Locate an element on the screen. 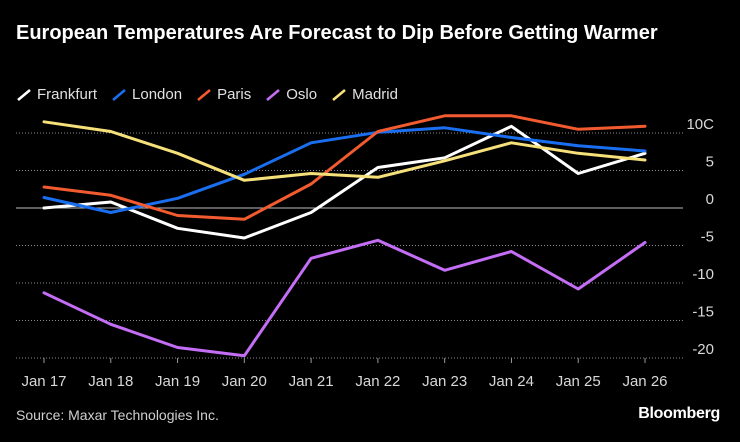  x-tick-label: Jan 26 is located at coordinates (644, 381).